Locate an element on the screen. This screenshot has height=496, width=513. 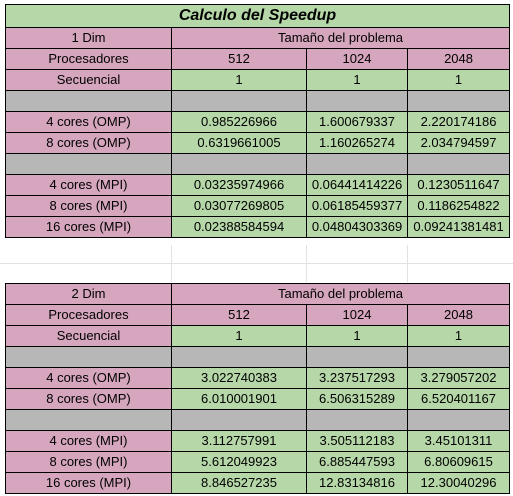
value-cell: 0.03235974966 is located at coordinates (239, 185).